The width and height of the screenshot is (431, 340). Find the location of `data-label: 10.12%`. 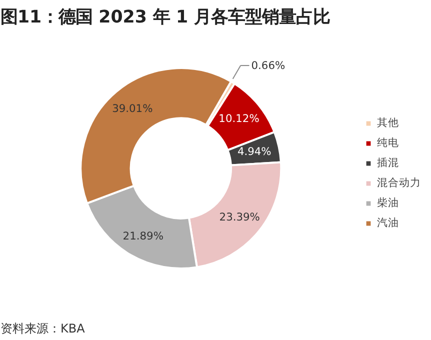

data-label: 10.12% is located at coordinates (239, 119).